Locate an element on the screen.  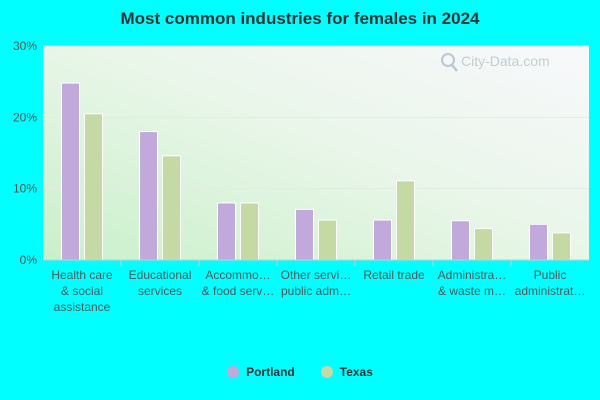
chart-legend: Portland Texas is located at coordinates (300, 372).